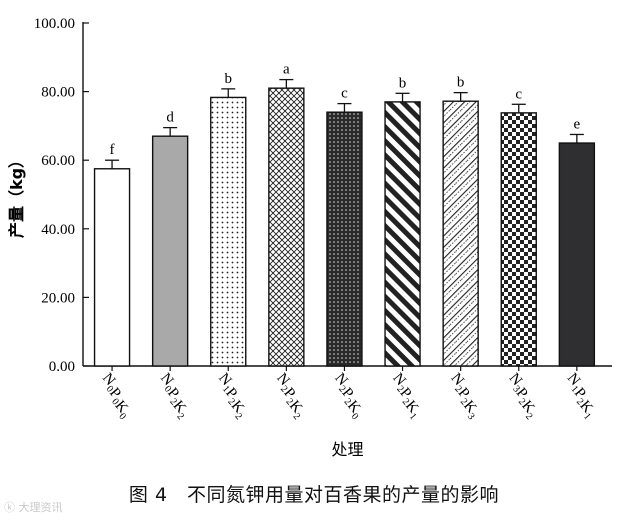  I want to click on x-tick-label: N0P2K2, so click(174, 396).